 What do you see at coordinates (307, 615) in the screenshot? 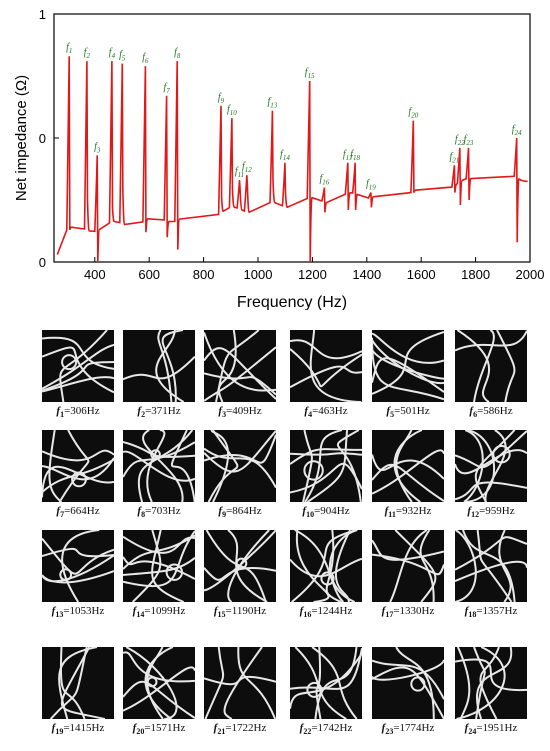
I see `caption-subscript: 16` at bounding box center [307, 615].